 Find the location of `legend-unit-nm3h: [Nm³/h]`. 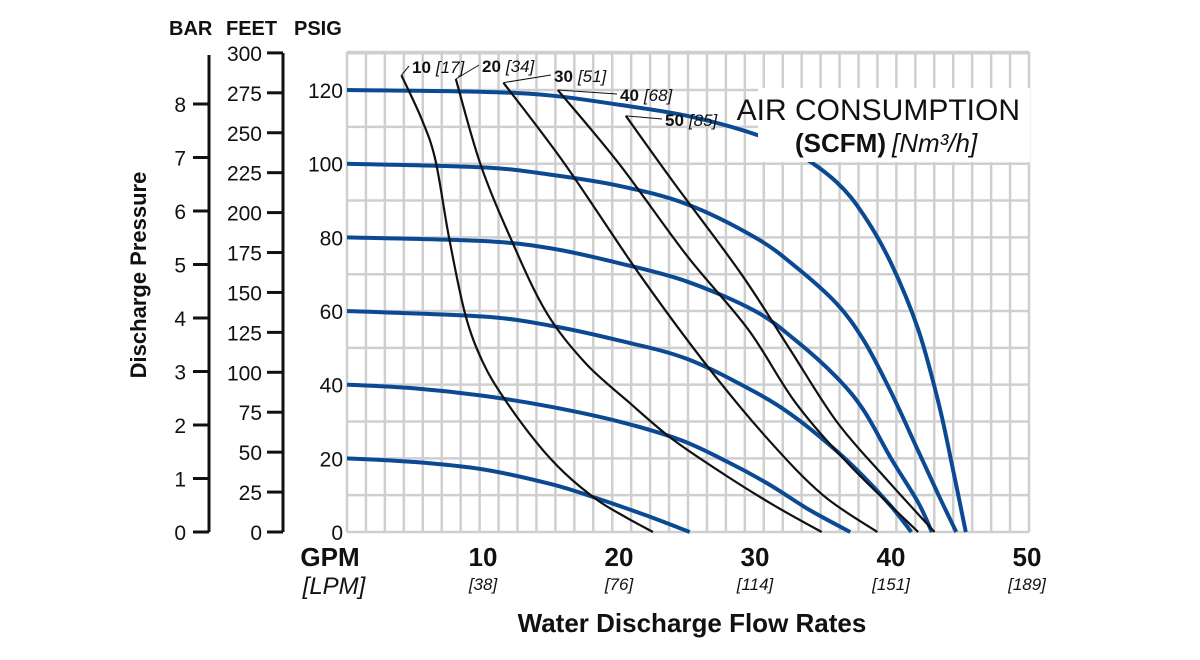

legend-unit-nm3h: [Nm³/h] is located at coordinates (934, 143).